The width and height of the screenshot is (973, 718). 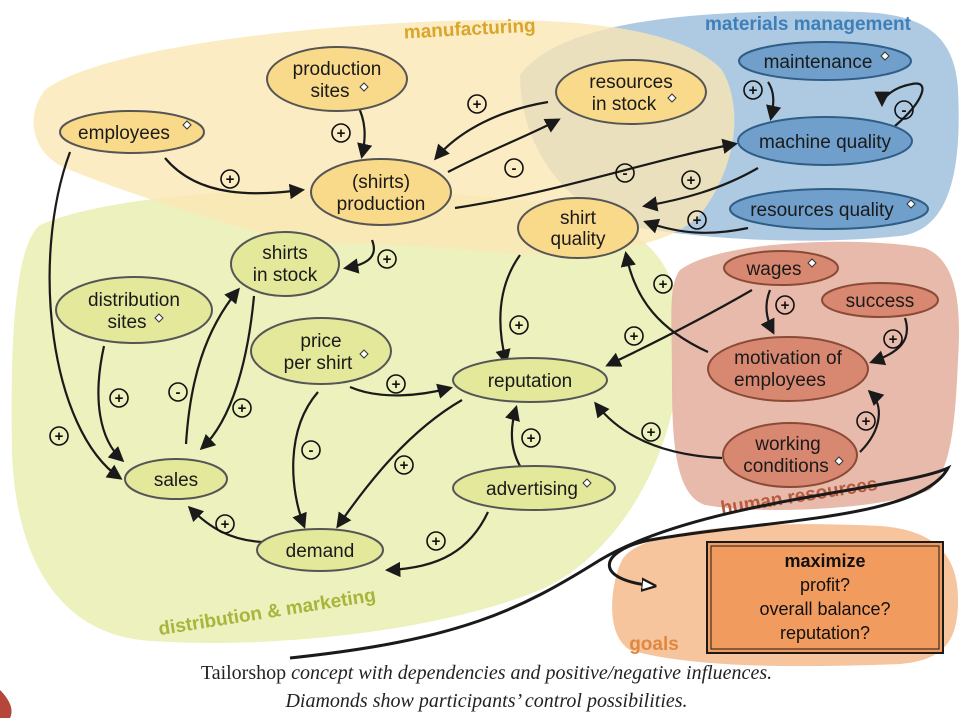 I want to click on node-working-label-1: working, so click(x=787, y=444).